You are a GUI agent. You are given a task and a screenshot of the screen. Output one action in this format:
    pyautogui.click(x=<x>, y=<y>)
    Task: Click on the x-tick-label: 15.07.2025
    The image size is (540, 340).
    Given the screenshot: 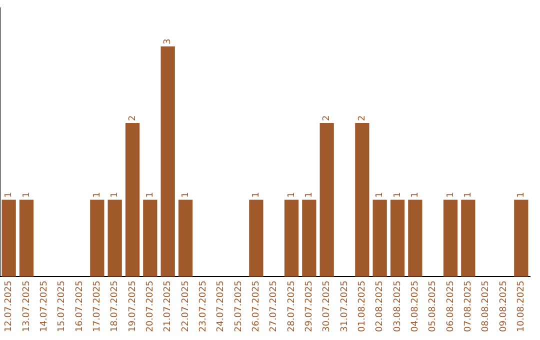 What is the action you would take?
    pyautogui.click(x=62, y=306)
    